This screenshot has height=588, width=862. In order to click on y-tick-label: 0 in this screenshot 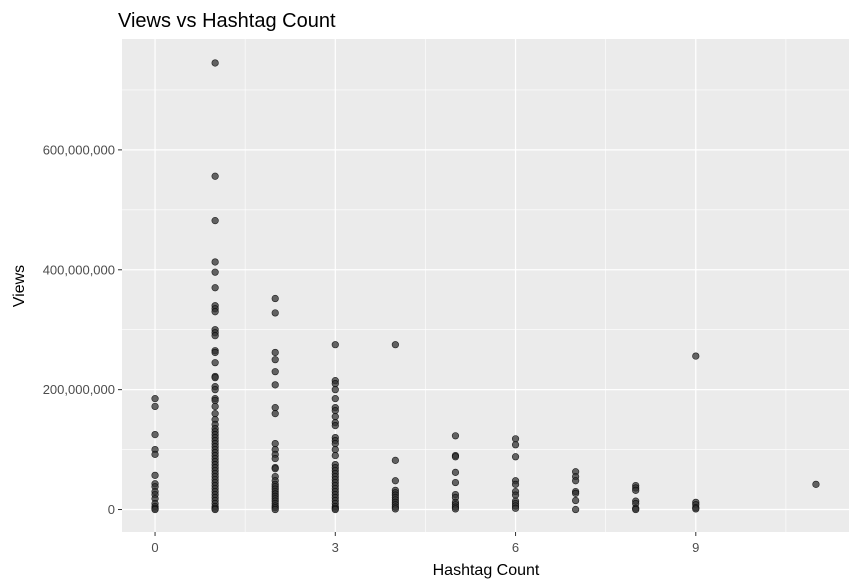, I will do `click(111, 509)`.